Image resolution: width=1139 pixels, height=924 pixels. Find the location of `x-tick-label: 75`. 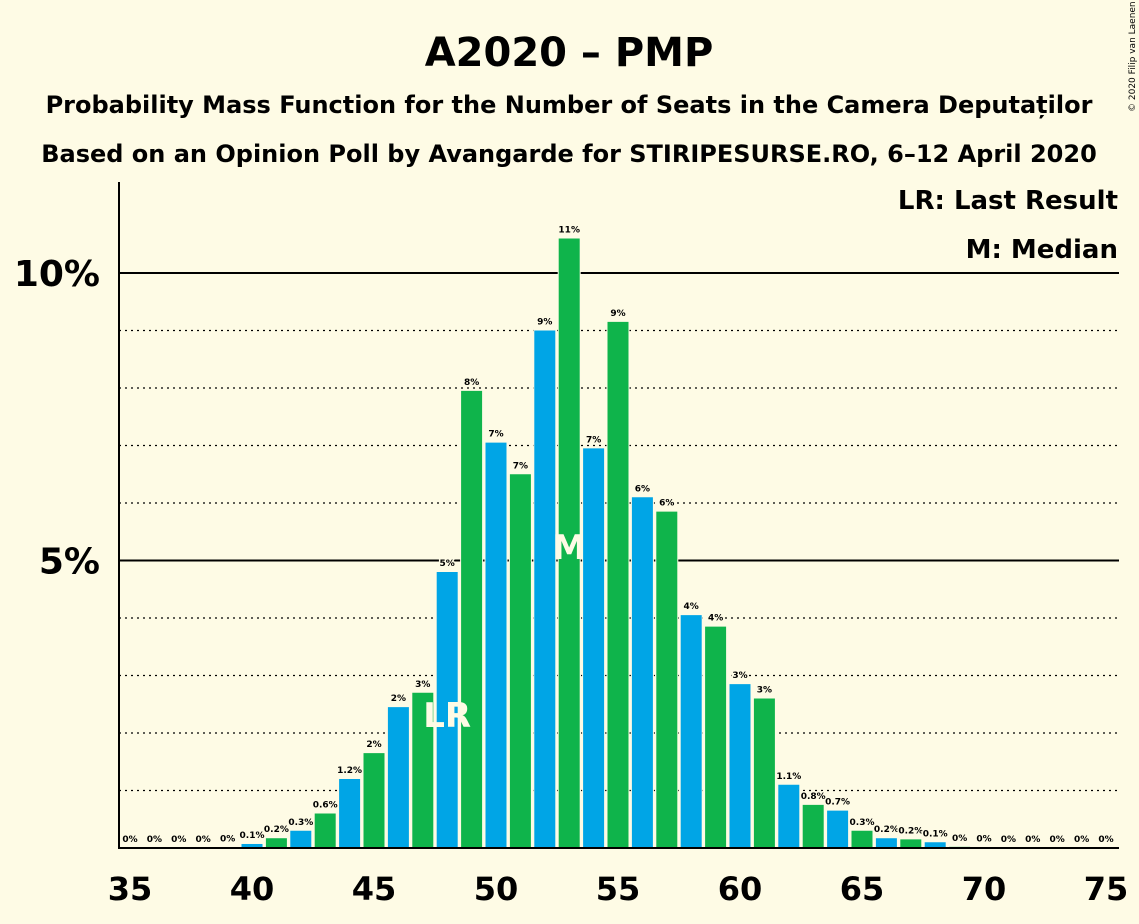

x-tick-label: 75 is located at coordinates (1106, 889).